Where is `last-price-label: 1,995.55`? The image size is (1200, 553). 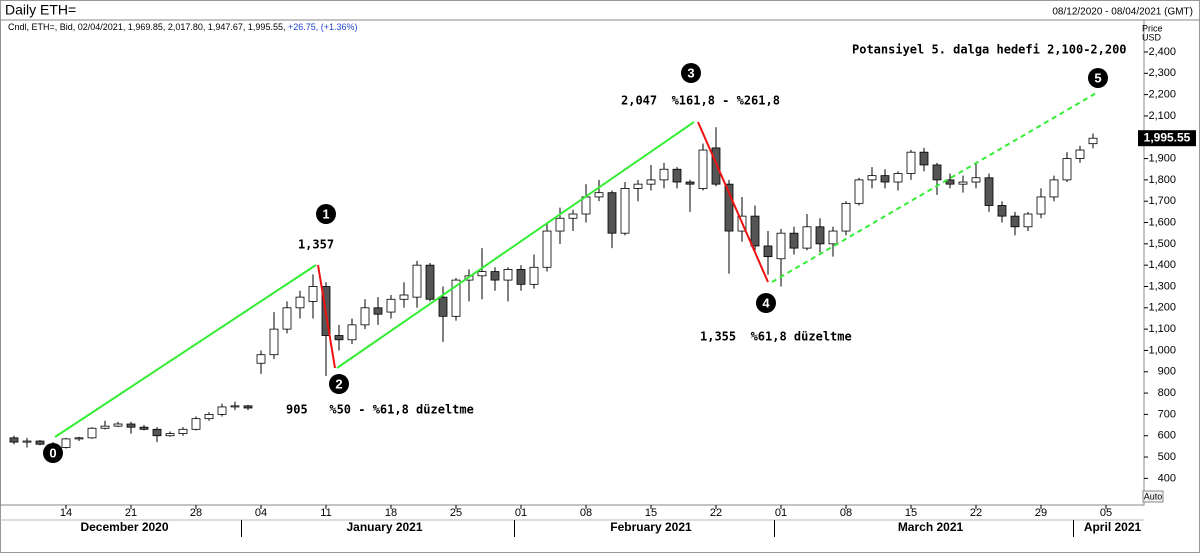
last-price-label: 1,995.55 is located at coordinates (1167, 137).